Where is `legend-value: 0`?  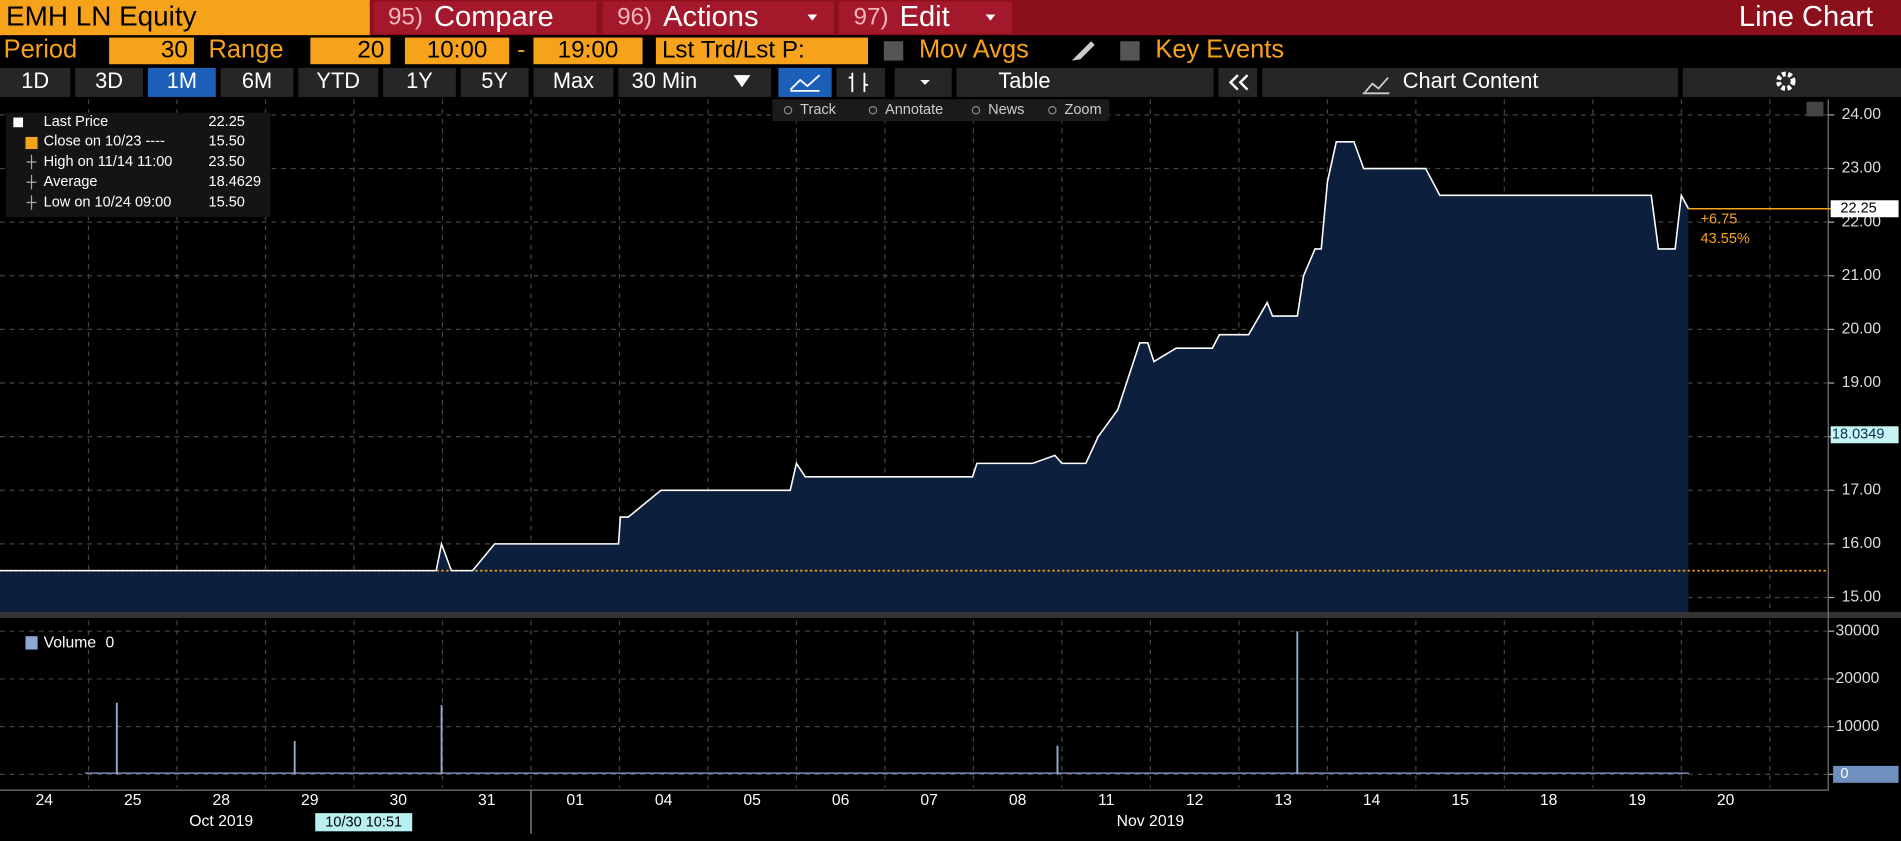
legend-value: 0 is located at coordinates (109, 643).